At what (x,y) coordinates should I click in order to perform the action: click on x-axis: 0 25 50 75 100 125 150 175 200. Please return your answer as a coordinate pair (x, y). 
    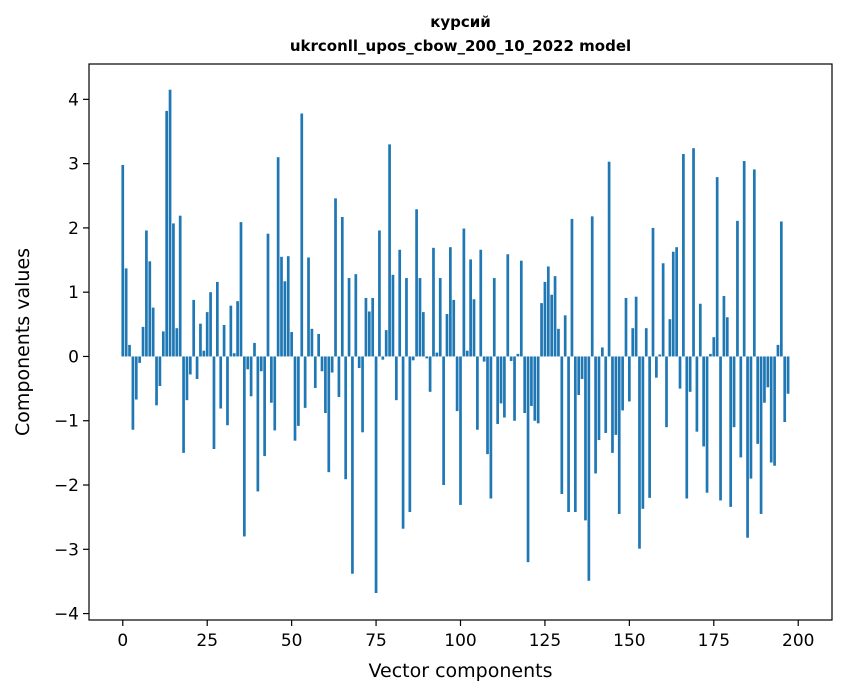
    Looking at the image, I should click on (465, 635).